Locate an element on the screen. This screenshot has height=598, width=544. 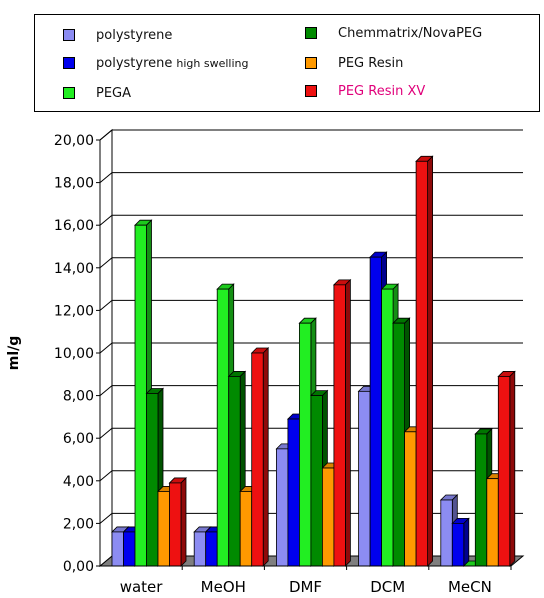
x-tick-label: water is located at coordinates (142, 587).